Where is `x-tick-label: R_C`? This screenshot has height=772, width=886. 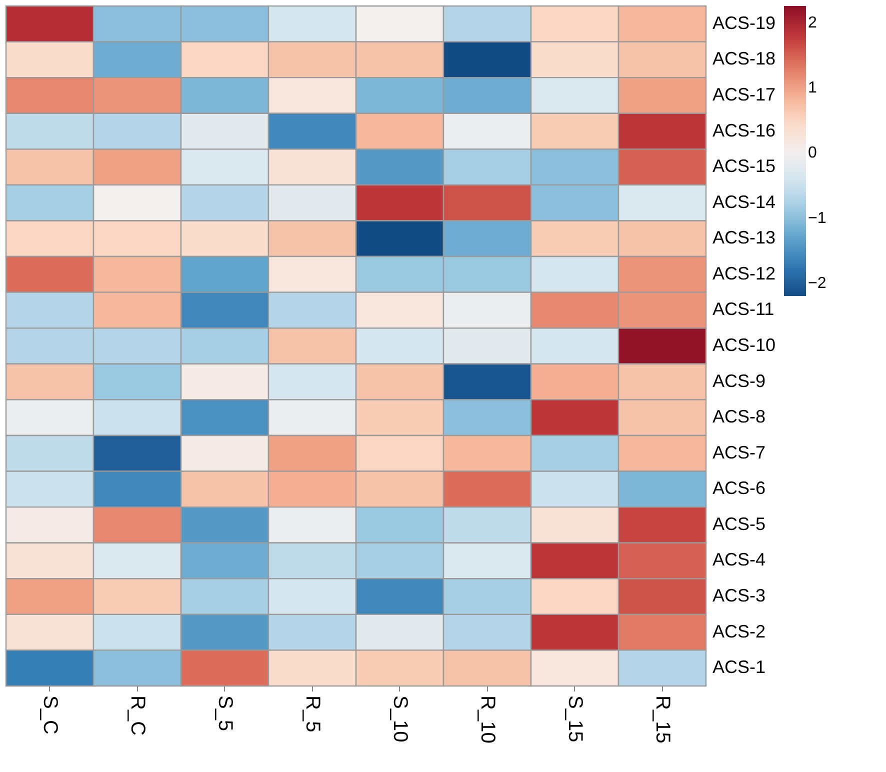 x-tick-label: R_C is located at coordinates (137, 716).